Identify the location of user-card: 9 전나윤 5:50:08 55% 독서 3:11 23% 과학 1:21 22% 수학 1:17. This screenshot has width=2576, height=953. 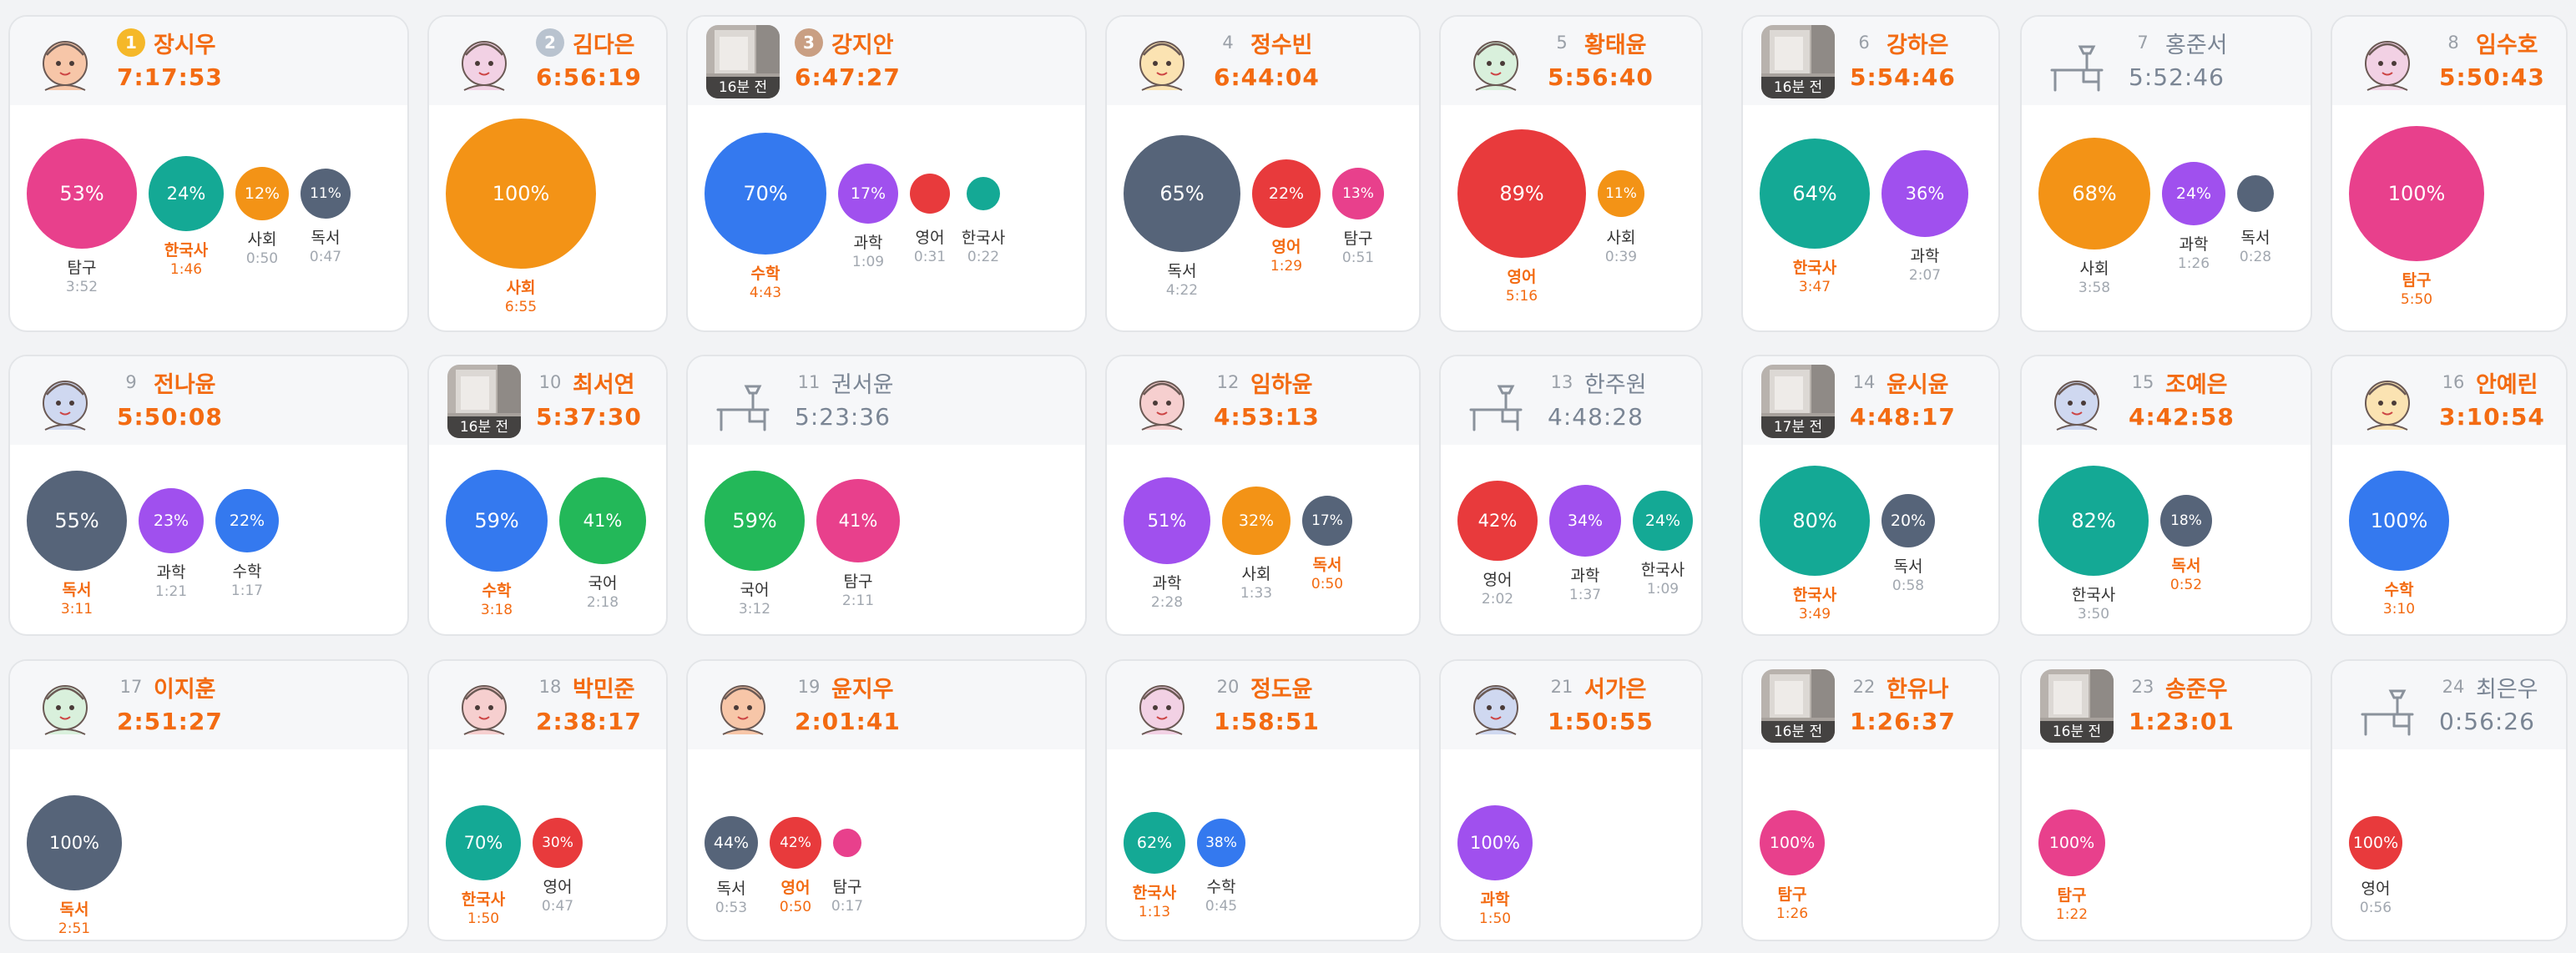
(208, 495).